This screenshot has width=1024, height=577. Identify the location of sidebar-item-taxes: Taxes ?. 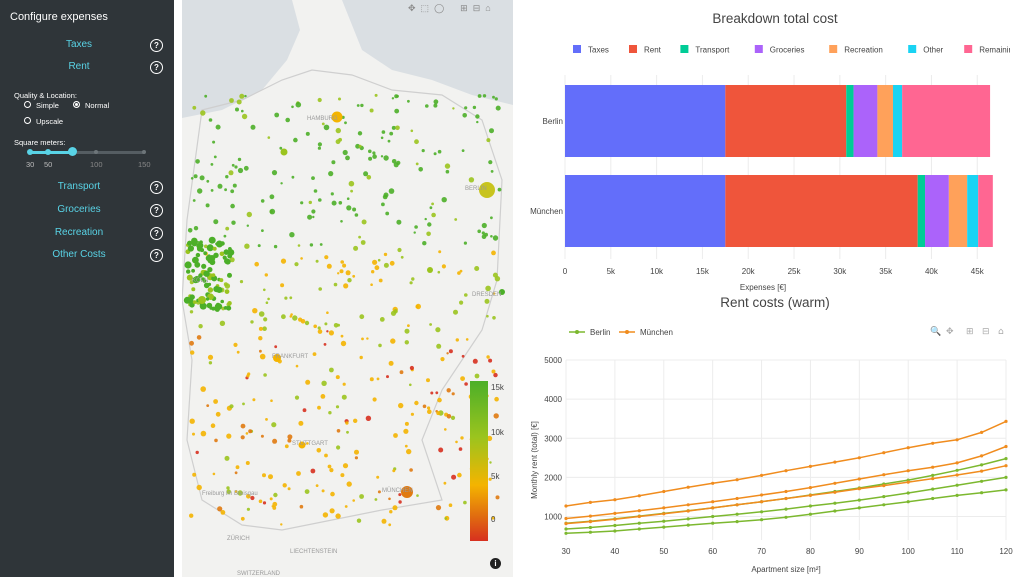
(87, 47).